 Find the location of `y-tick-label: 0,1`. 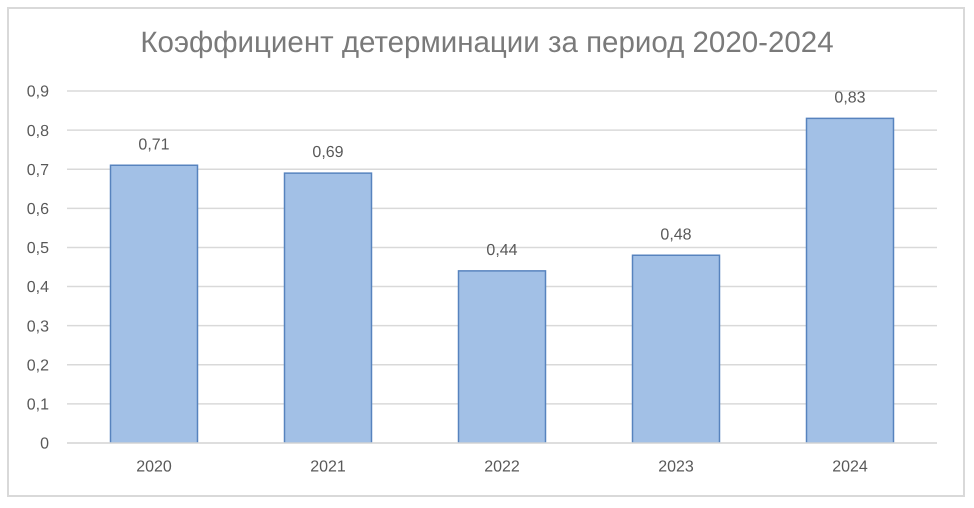

y-tick-label: 0,1 is located at coordinates (38, 405).